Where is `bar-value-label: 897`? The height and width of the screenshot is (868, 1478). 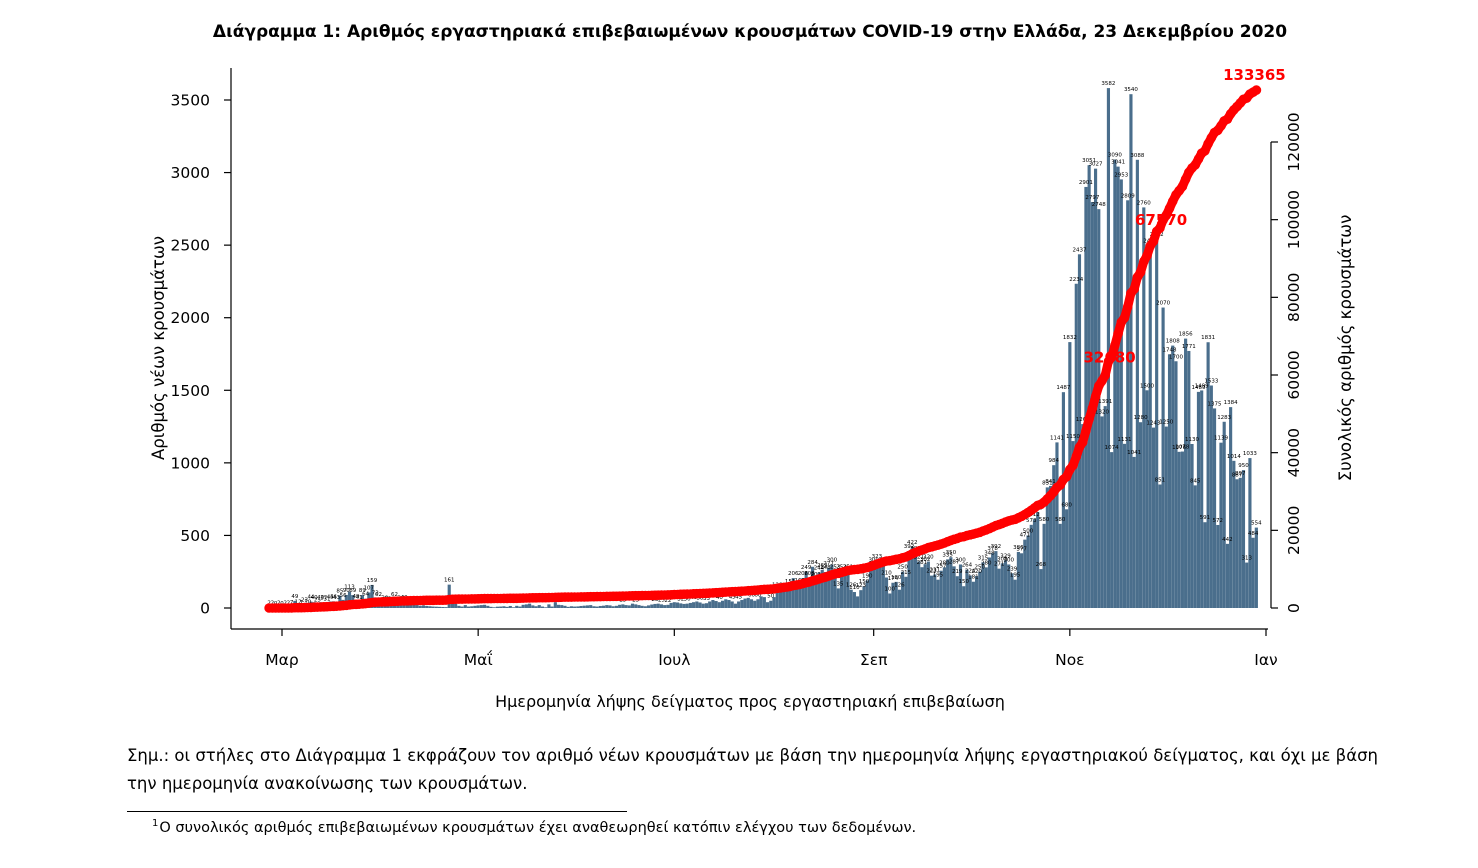
bar-value-label: 897 is located at coordinates (1240, 474).